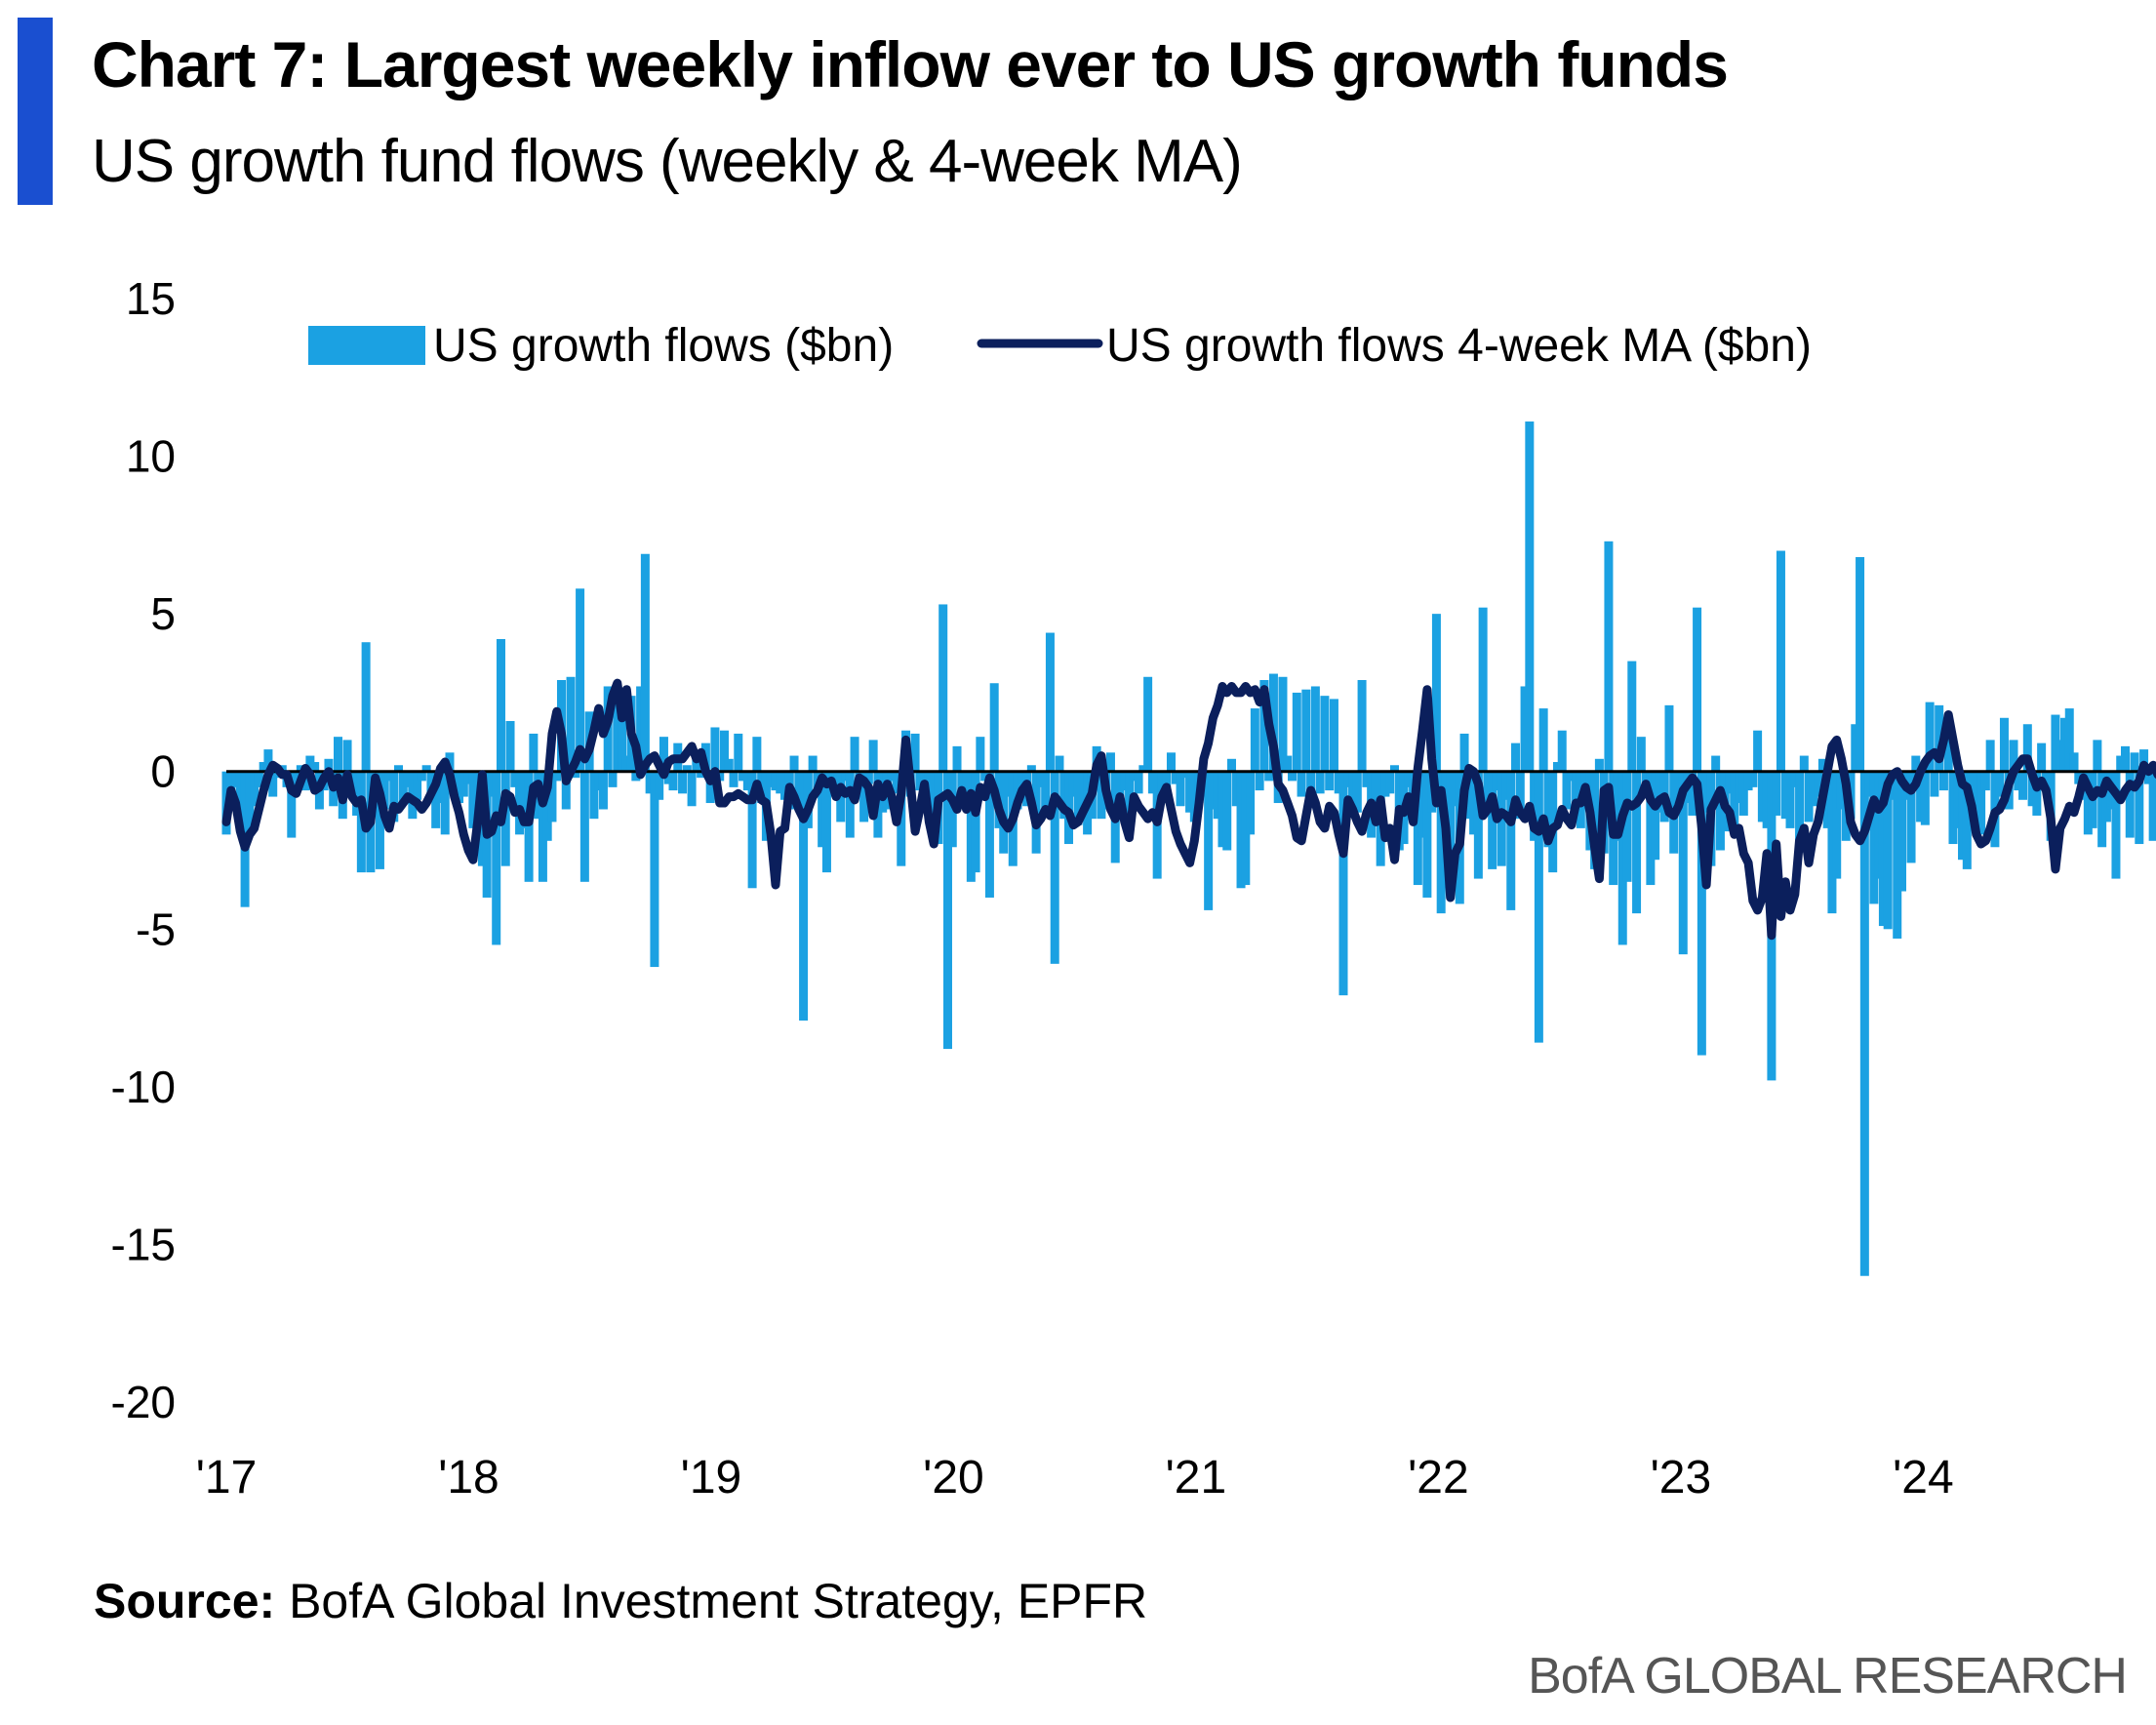 The width and height of the screenshot is (2156, 1725). I want to click on x-tick-label: '23, so click(1681, 1478).